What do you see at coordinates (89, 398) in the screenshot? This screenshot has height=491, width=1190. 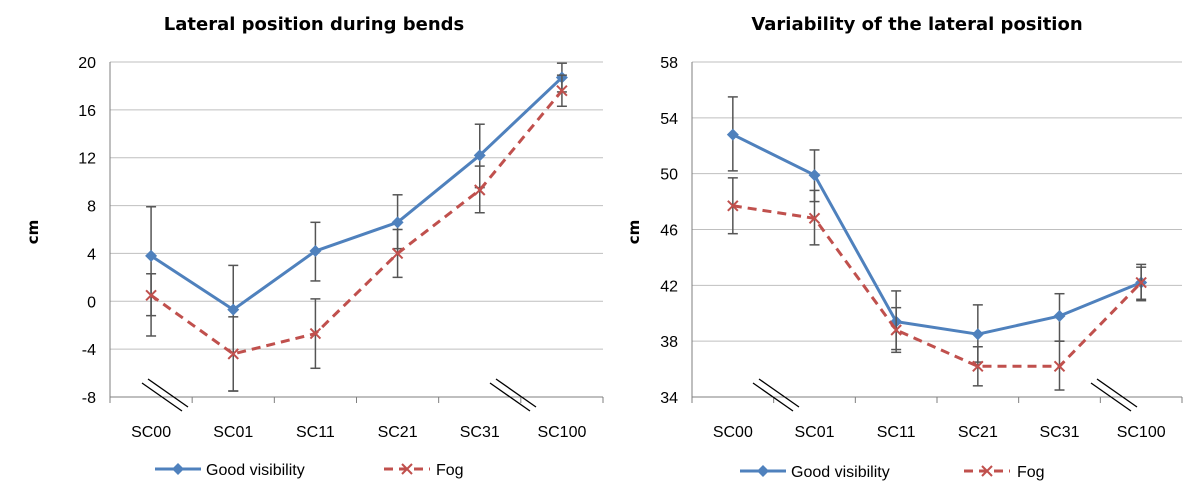 I see `y-tick-label: -8` at bounding box center [89, 398].